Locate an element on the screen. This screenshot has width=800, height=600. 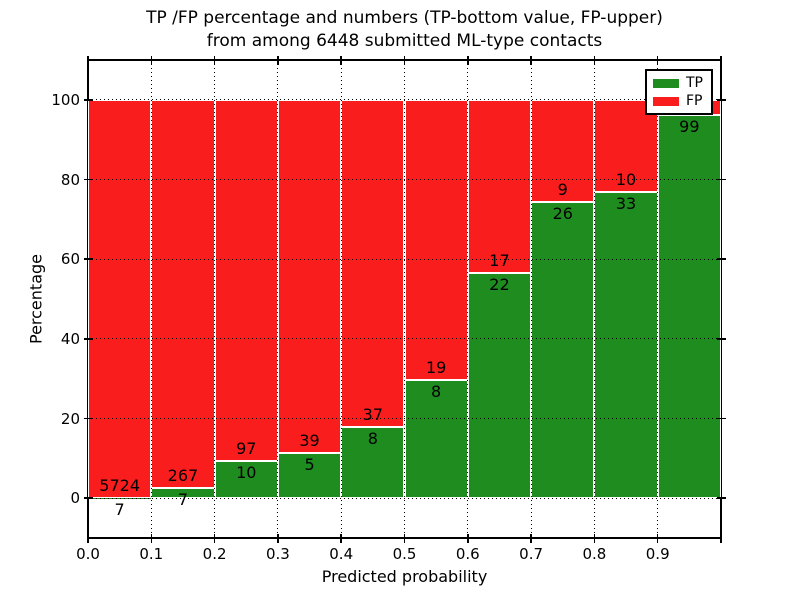
y-tick-label: 40 is located at coordinates (70, 338).